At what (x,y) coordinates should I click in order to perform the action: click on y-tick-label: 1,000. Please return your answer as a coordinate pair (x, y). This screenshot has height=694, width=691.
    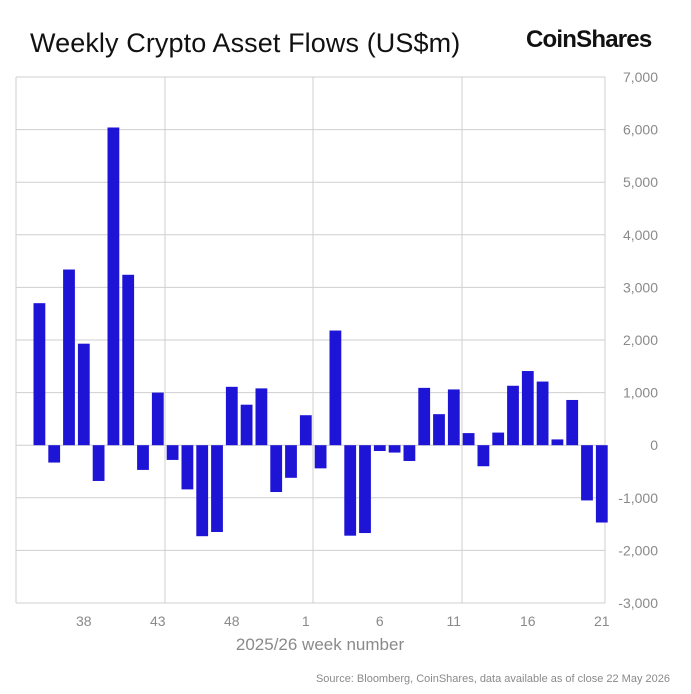
    Looking at the image, I should click on (640, 393).